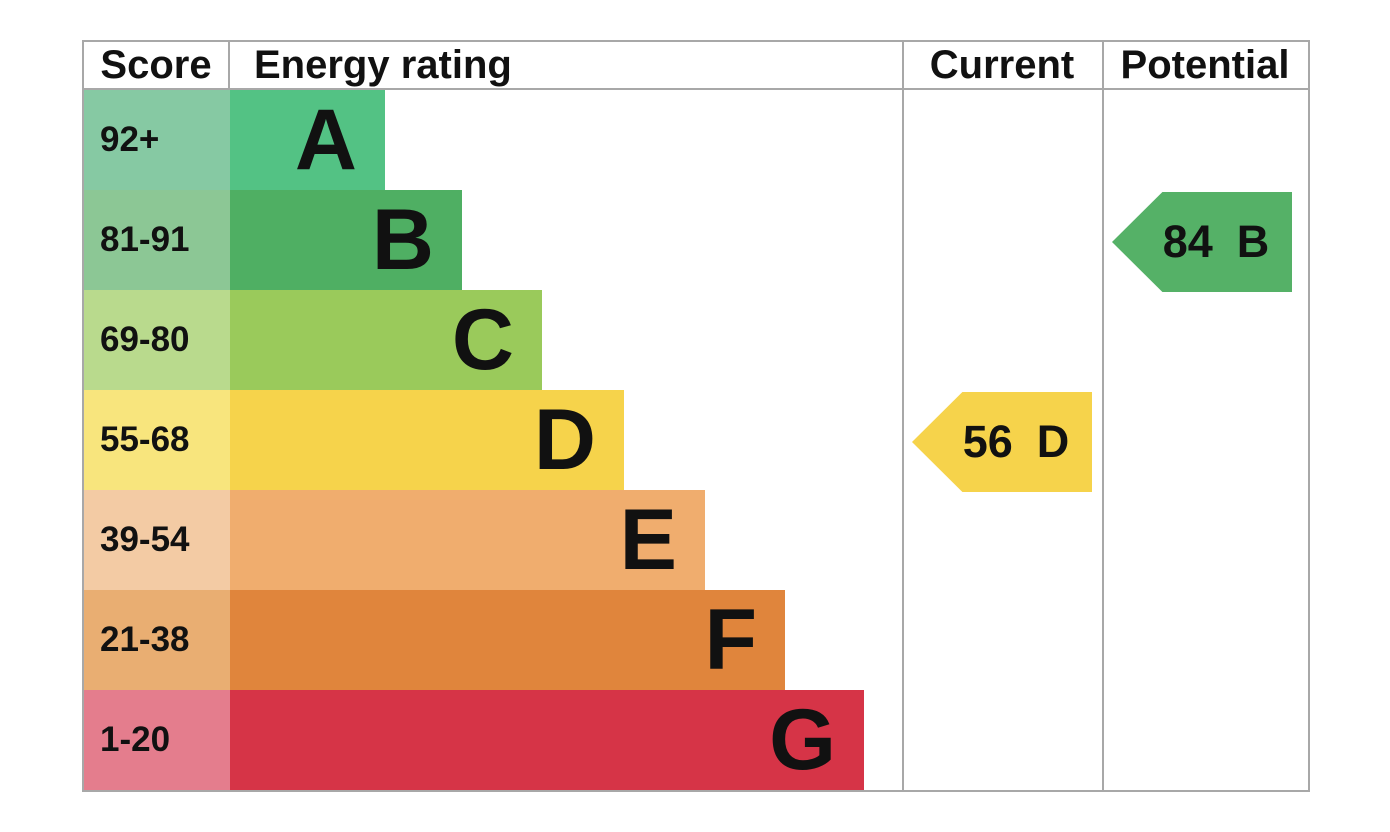 This screenshot has height=832, width=1390. What do you see at coordinates (402, 240) in the screenshot?
I see `band-letter-b: B` at bounding box center [402, 240].